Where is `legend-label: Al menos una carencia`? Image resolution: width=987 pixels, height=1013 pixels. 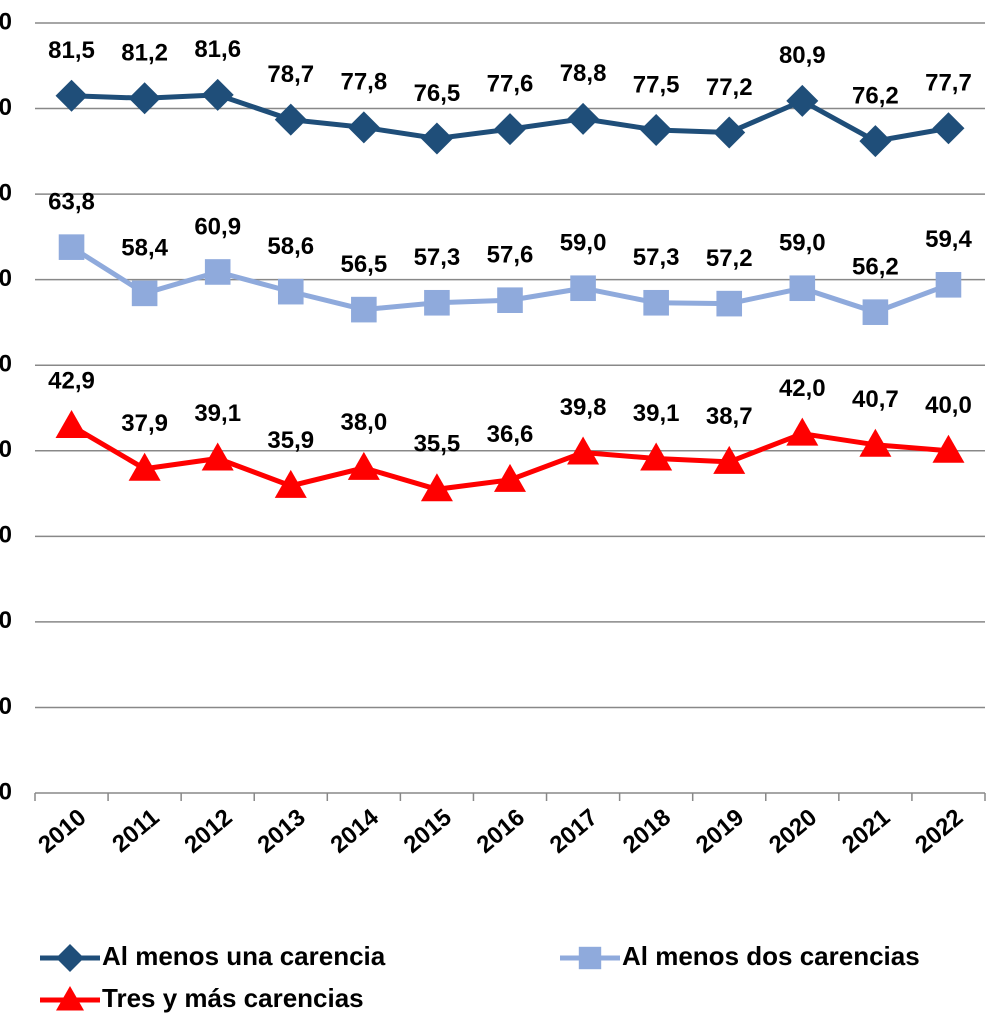
legend-label: Al menos una carencia is located at coordinates (244, 956).